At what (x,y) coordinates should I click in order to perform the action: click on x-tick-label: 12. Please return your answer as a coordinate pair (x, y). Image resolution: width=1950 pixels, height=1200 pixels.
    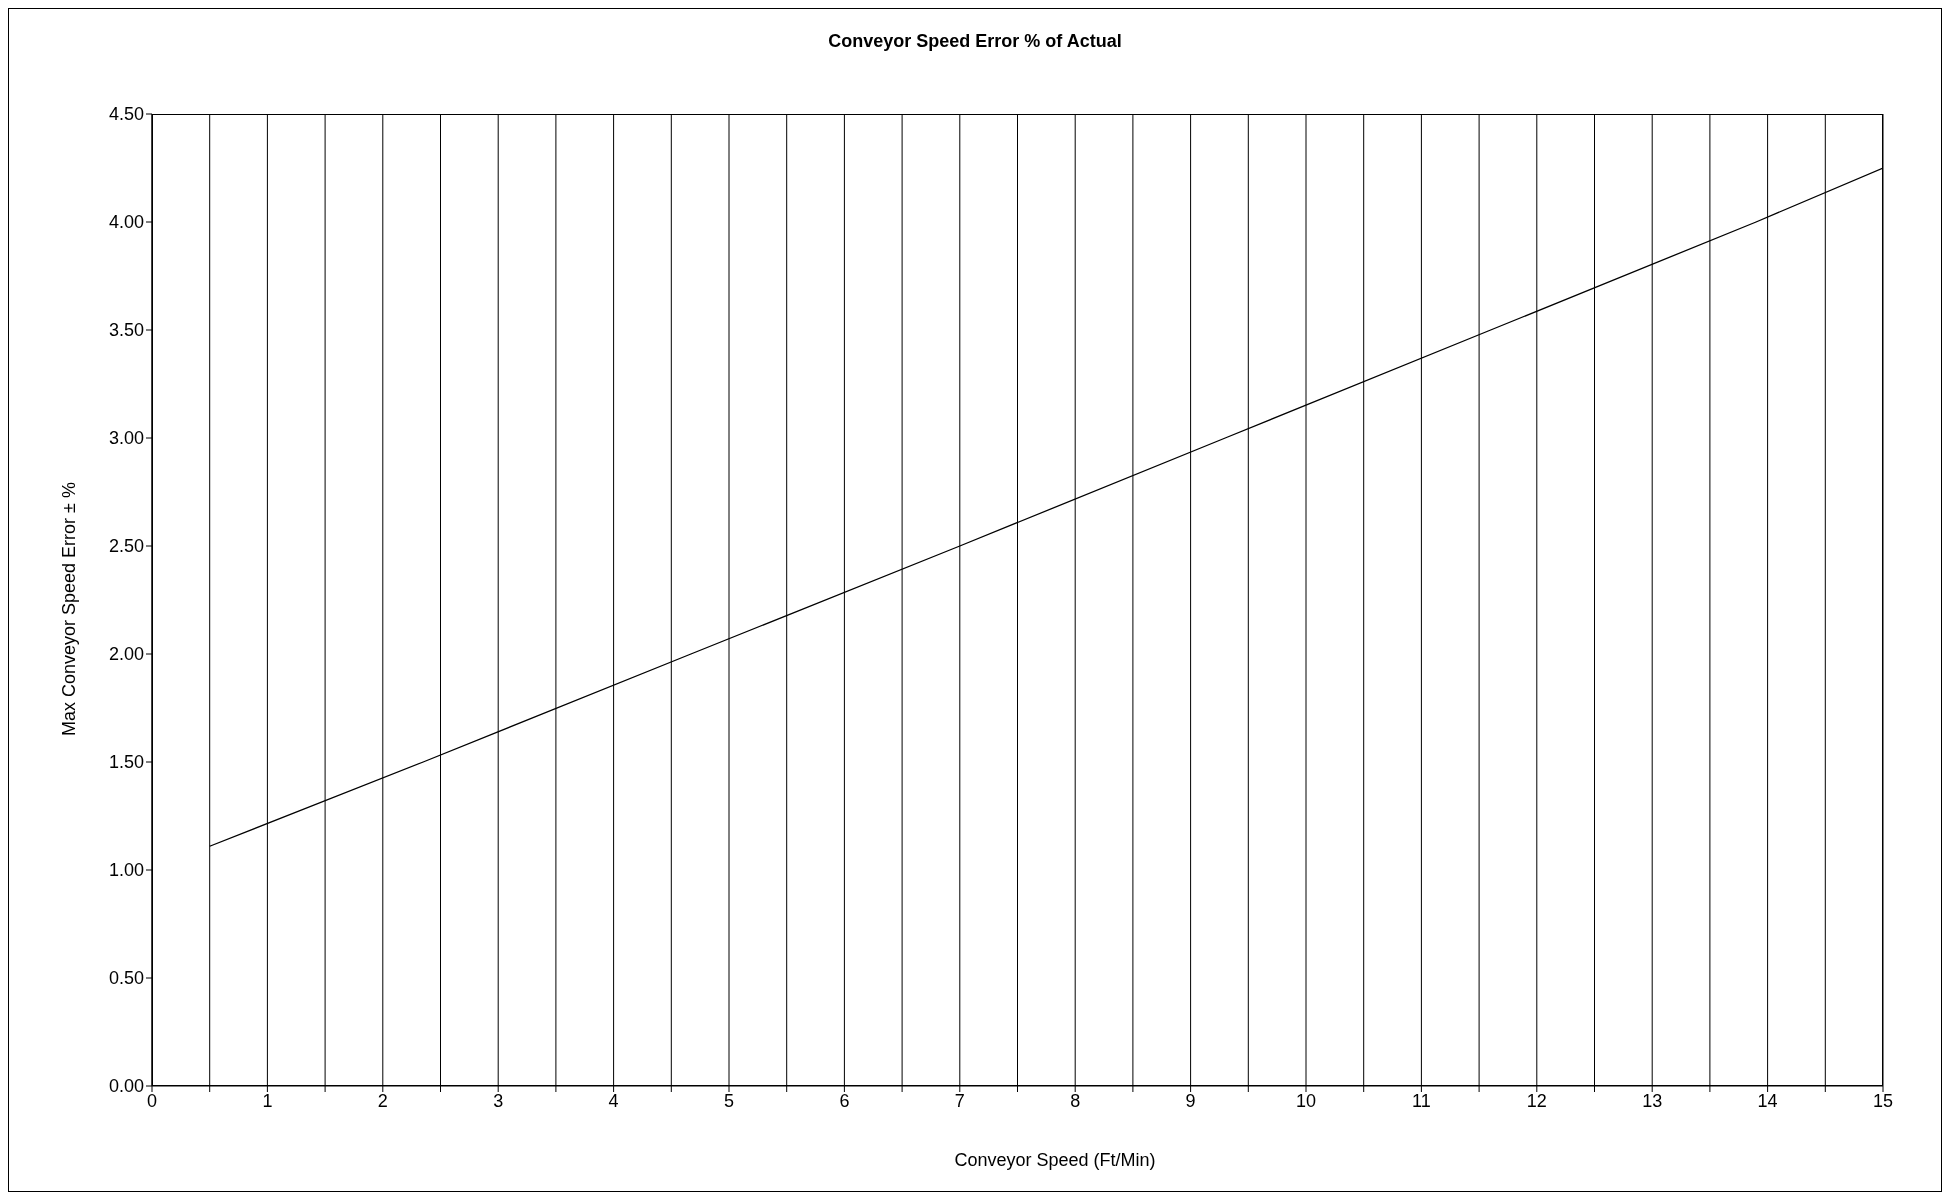
    Looking at the image, I should click on (1536, 1100).